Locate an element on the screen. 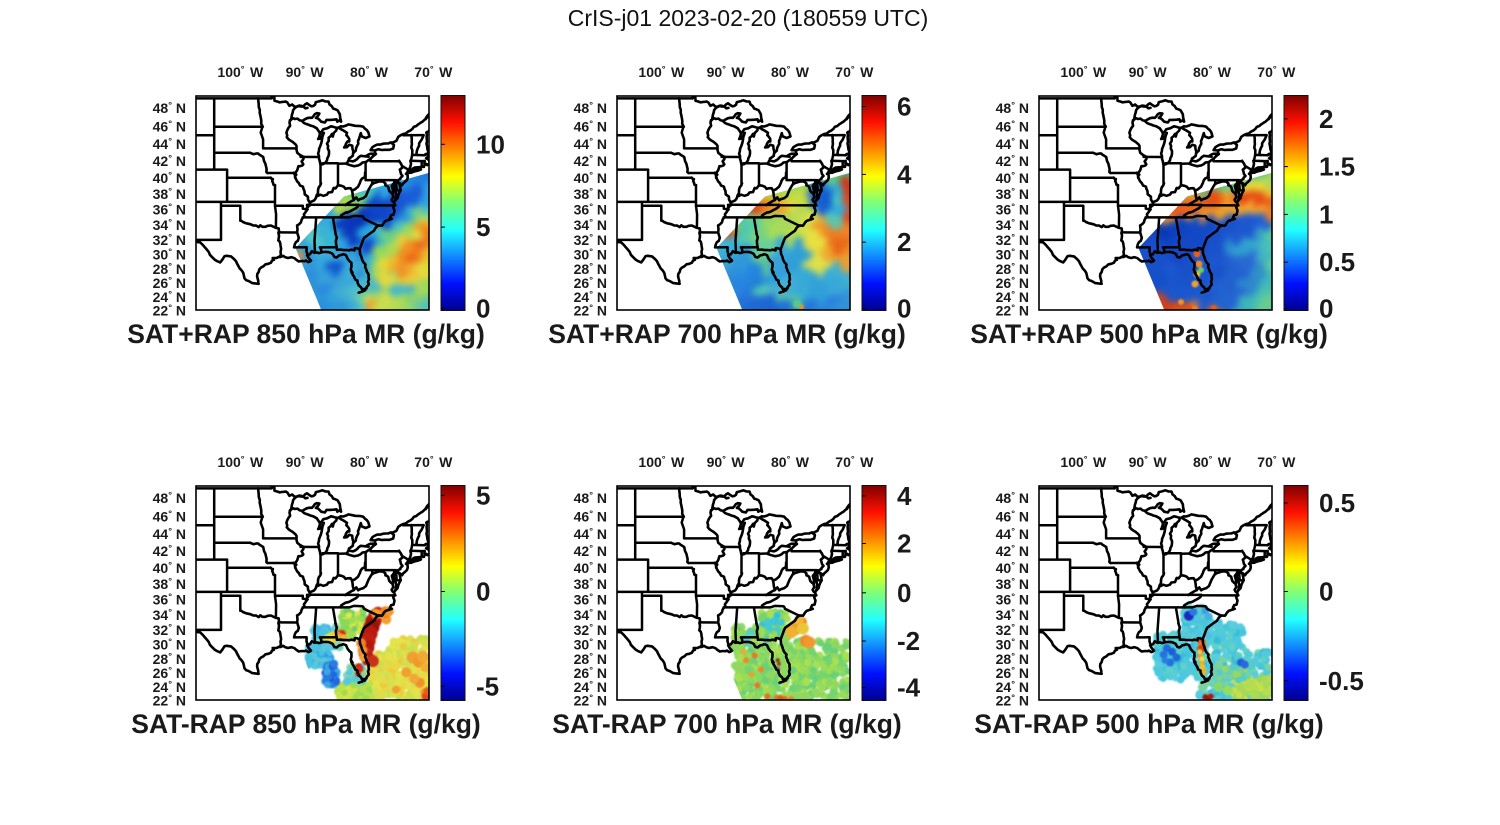 The height and width of the screenshot is (825, 1500). svg-text: -0.5 is located at coordinates (1341, 681).